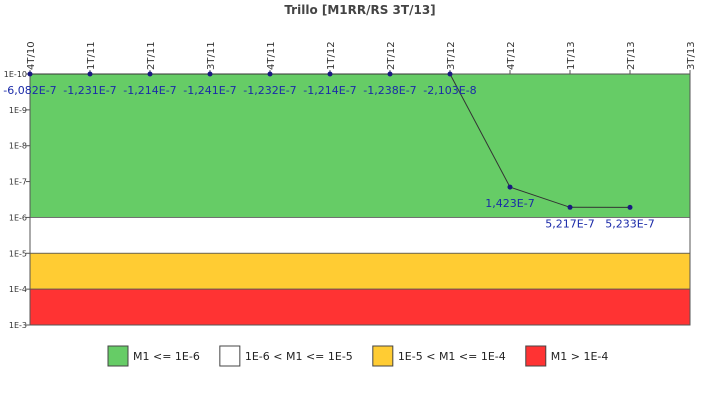  Describe the element at coordinates (91, 55) in the screenshot. I see `x-tick-label: 1T/11` at that location.